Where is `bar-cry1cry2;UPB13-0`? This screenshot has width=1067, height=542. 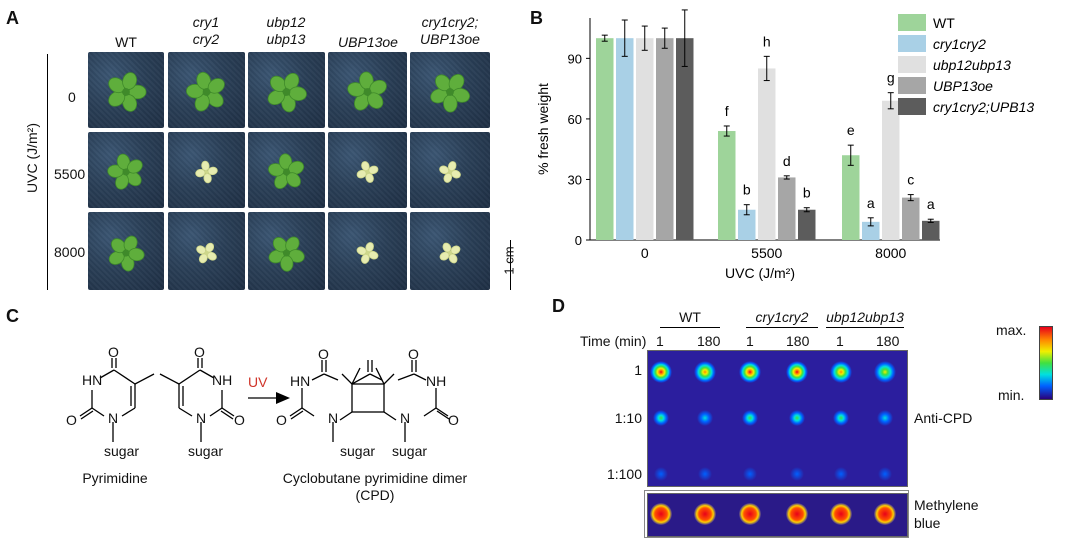 bar-cry1cry2;UPB13-0 is located at coordinates (685, 139).